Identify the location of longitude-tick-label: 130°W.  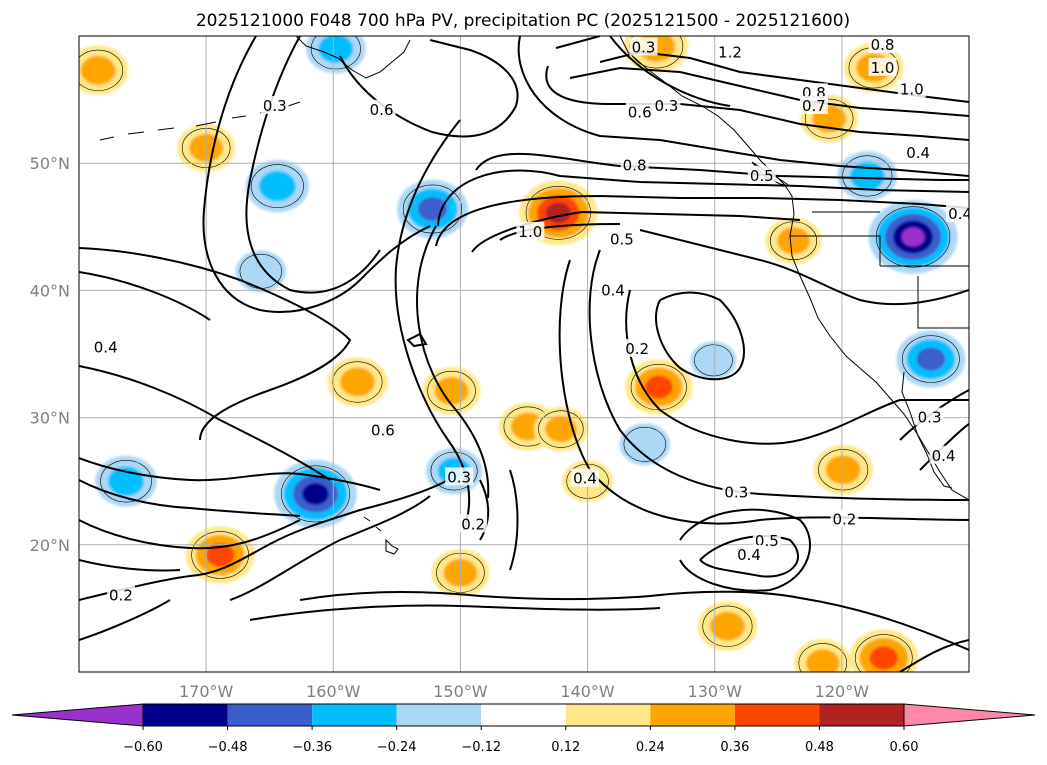
(715, 691).